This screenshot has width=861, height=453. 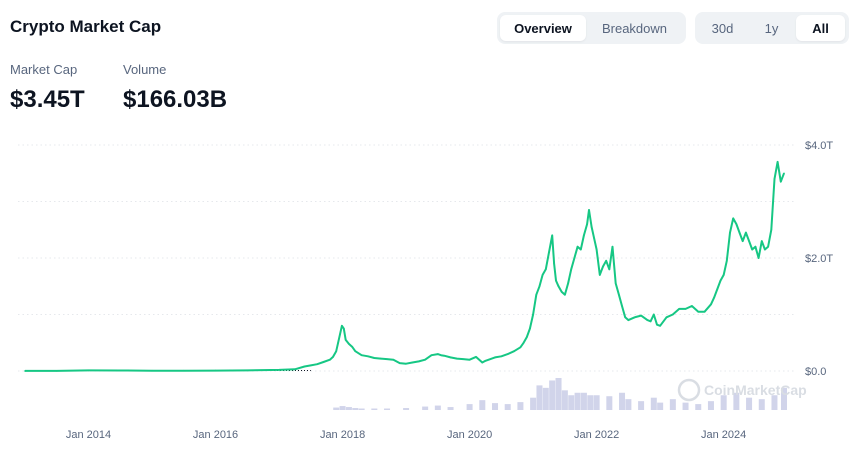 I want to click on market-cap-stat: Market Cap $3.45T, so click(x=47, y=88).